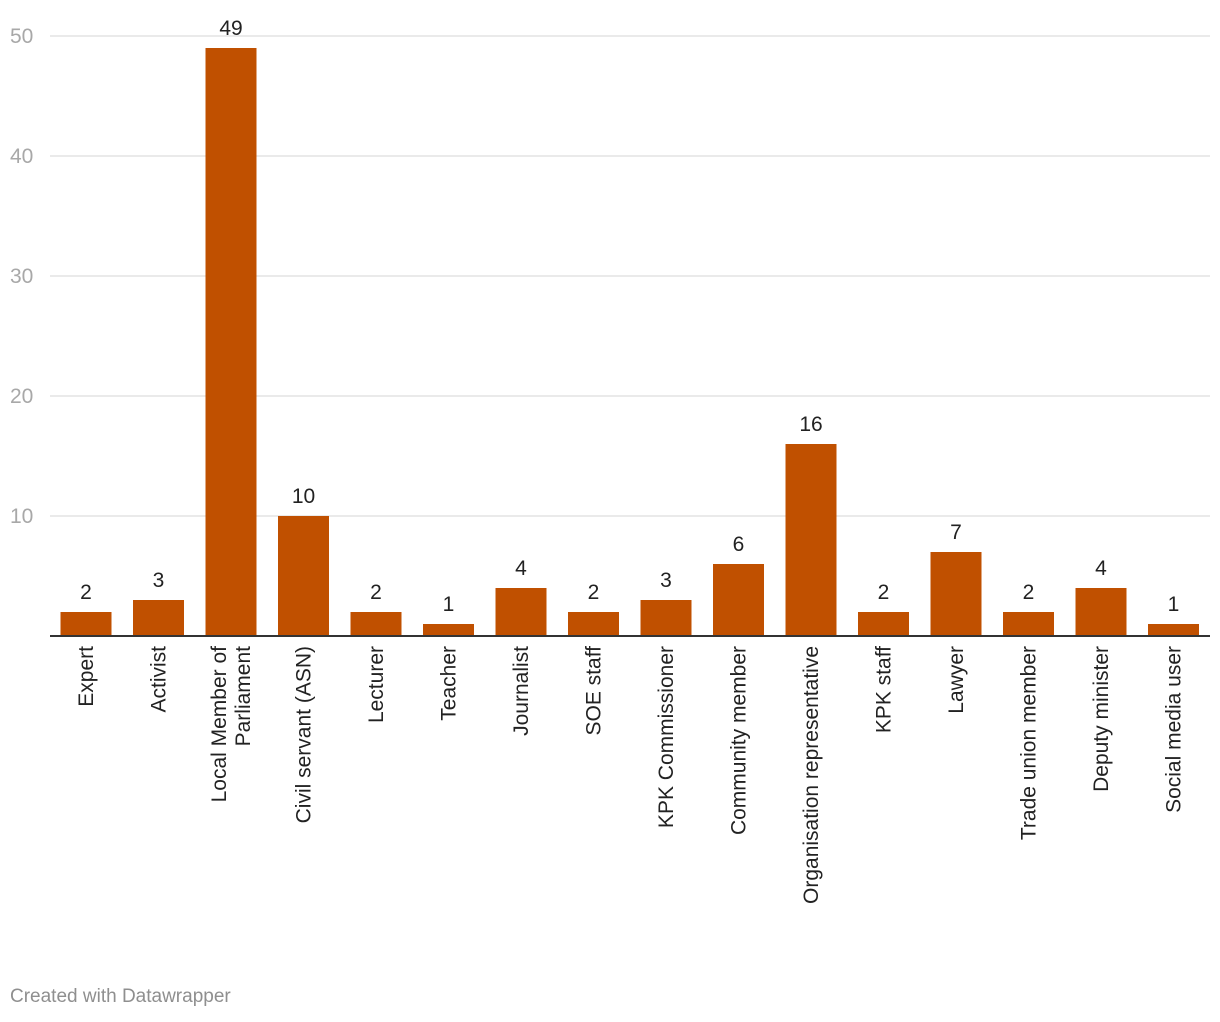  I want to click on x-category-label-line: Civil servant (ASN), so click(304, 734).